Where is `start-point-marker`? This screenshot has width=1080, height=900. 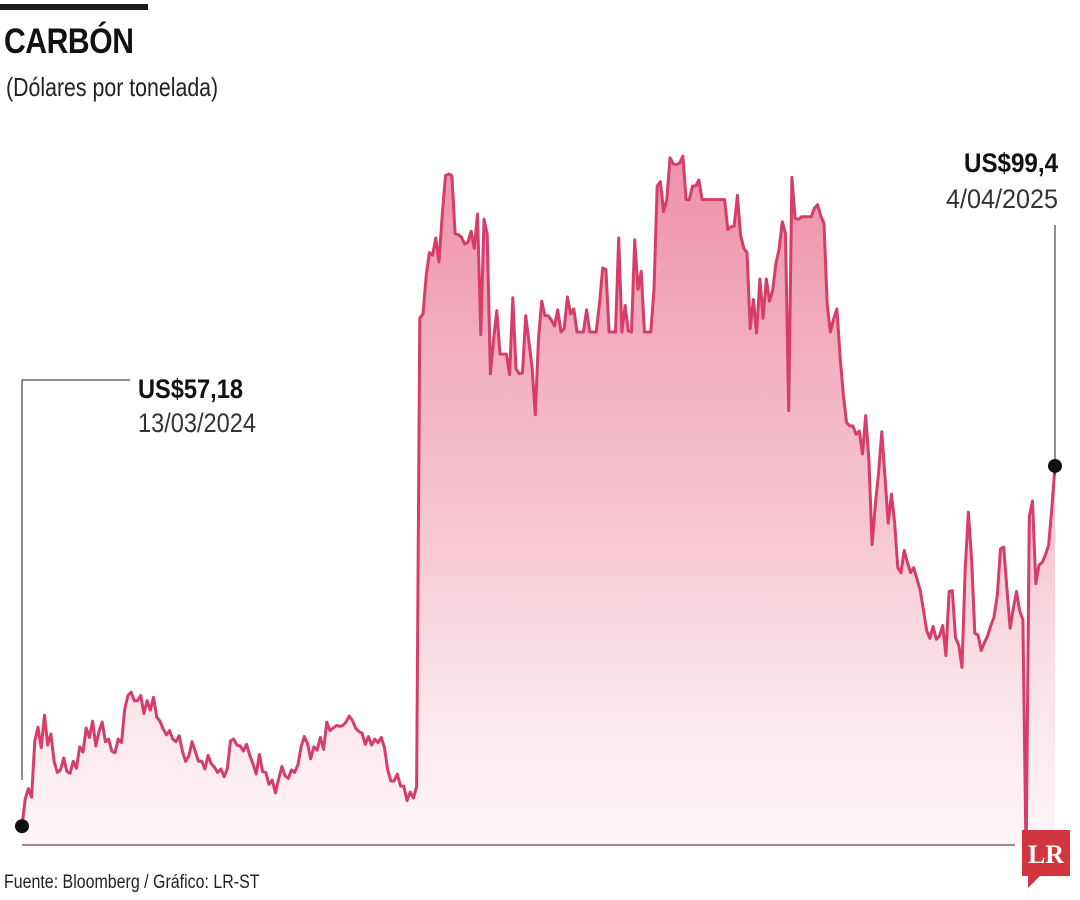 start-point-marker is located at coordinates (22, 826).